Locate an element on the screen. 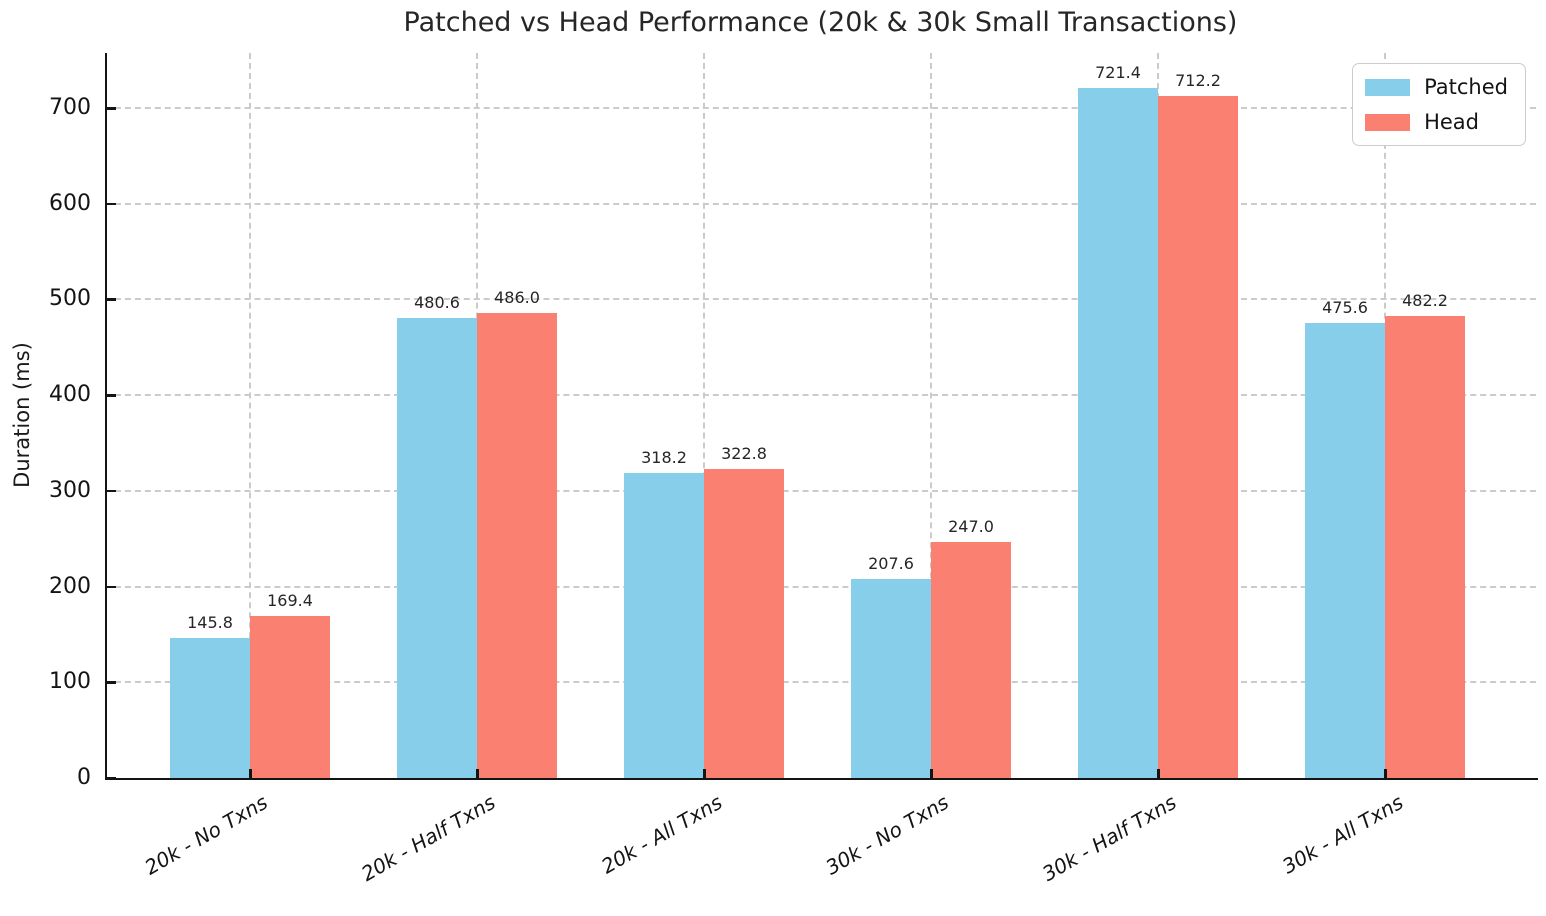 The image size is (1546, 916). y-tick-label: 200 is located at coordinates (70, 586).